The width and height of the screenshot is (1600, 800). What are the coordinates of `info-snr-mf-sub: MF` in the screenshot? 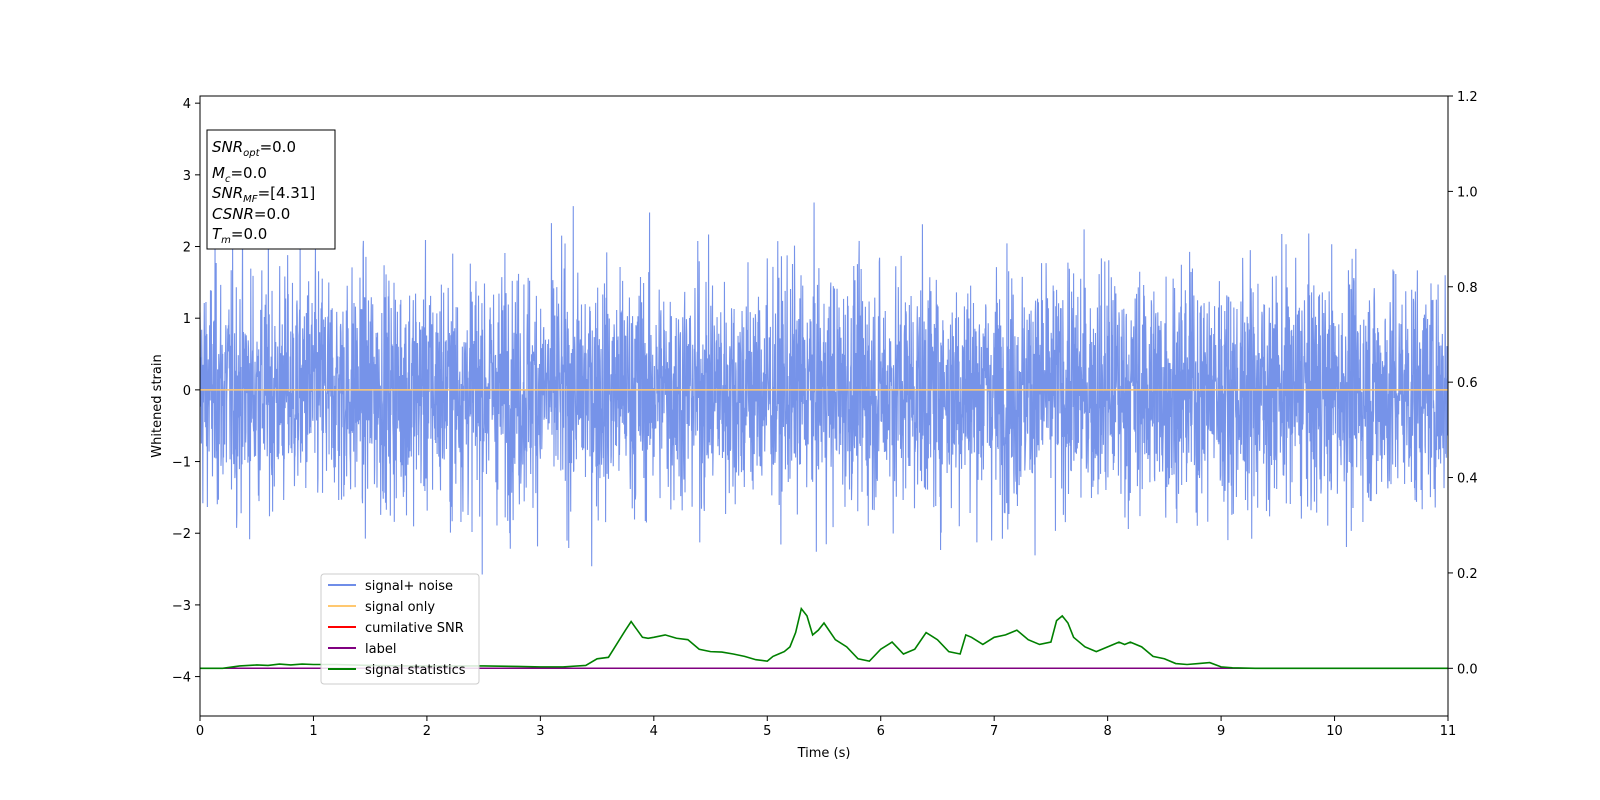 It's located at (250, 199).